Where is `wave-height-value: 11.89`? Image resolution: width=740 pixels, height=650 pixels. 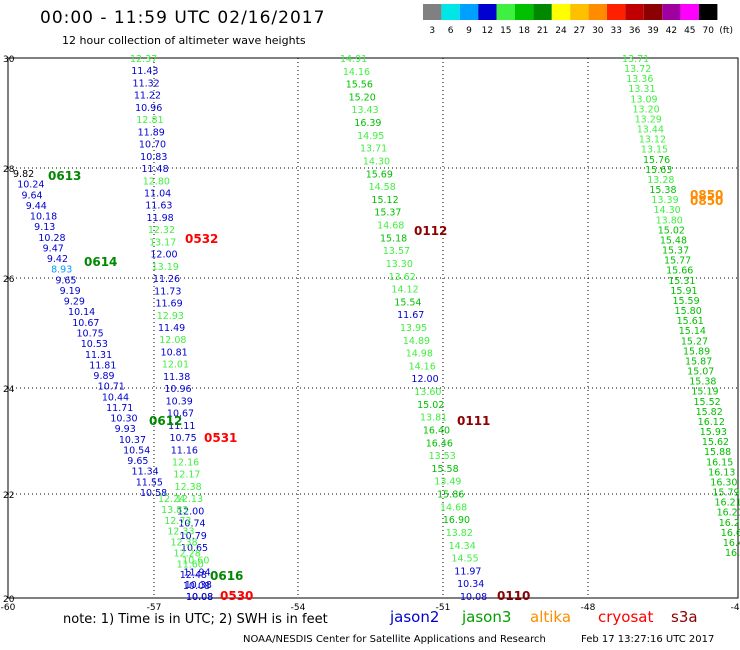
wave-height-value: 11.89 is located at coordinates (151, 132).